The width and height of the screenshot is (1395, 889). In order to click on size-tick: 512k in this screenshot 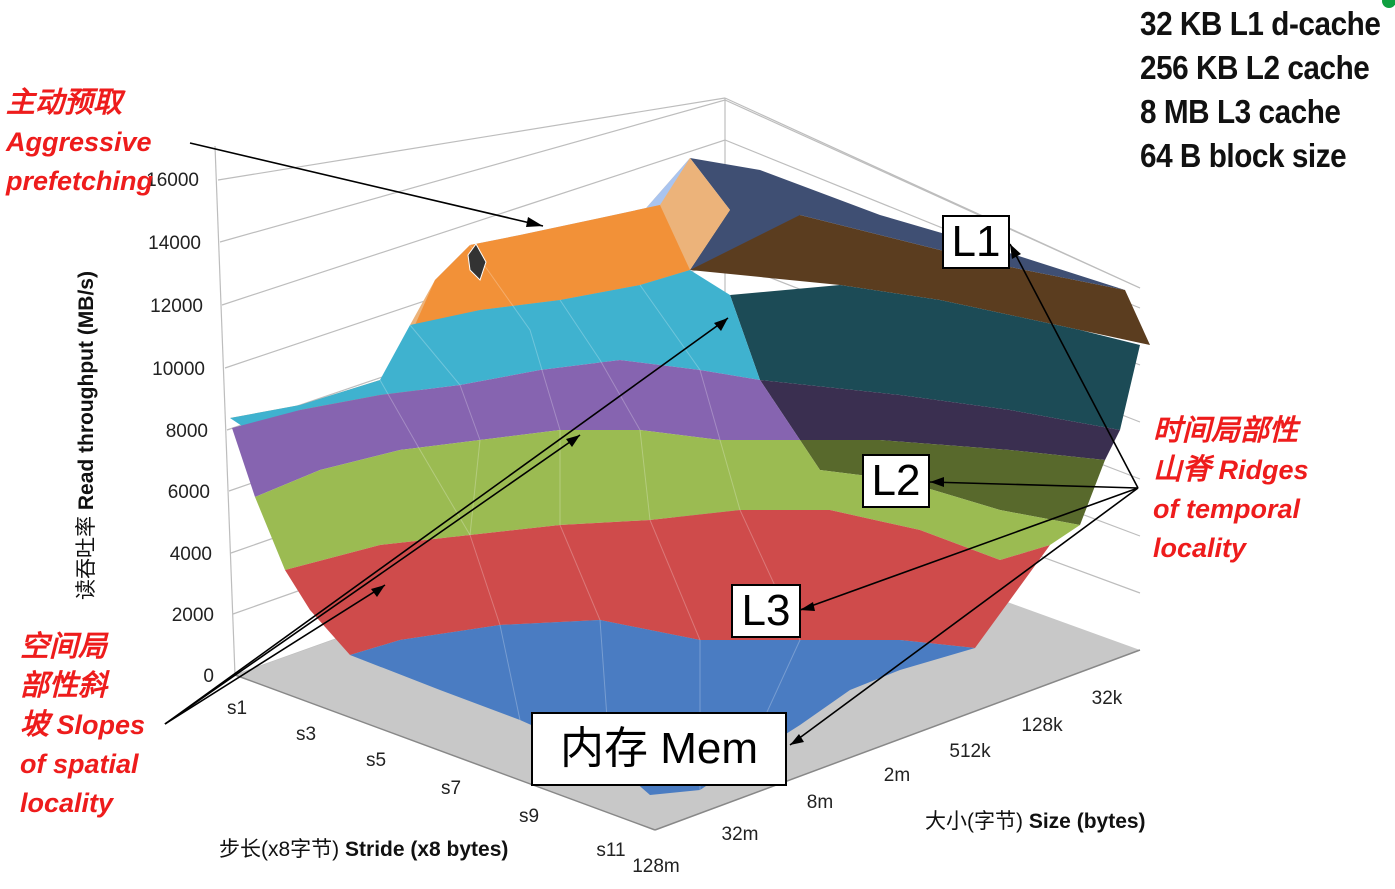, I will do `click(970, 751)`.